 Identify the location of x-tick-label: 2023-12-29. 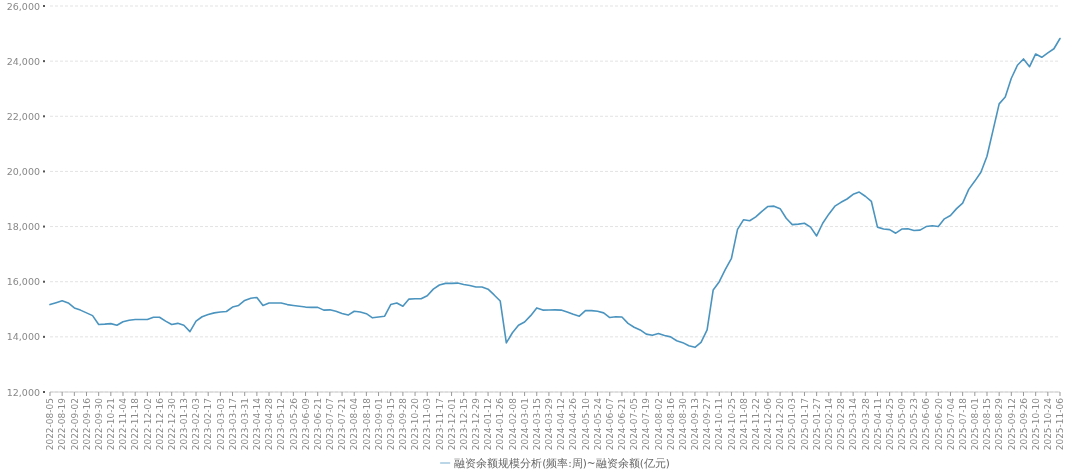
(476, 424).